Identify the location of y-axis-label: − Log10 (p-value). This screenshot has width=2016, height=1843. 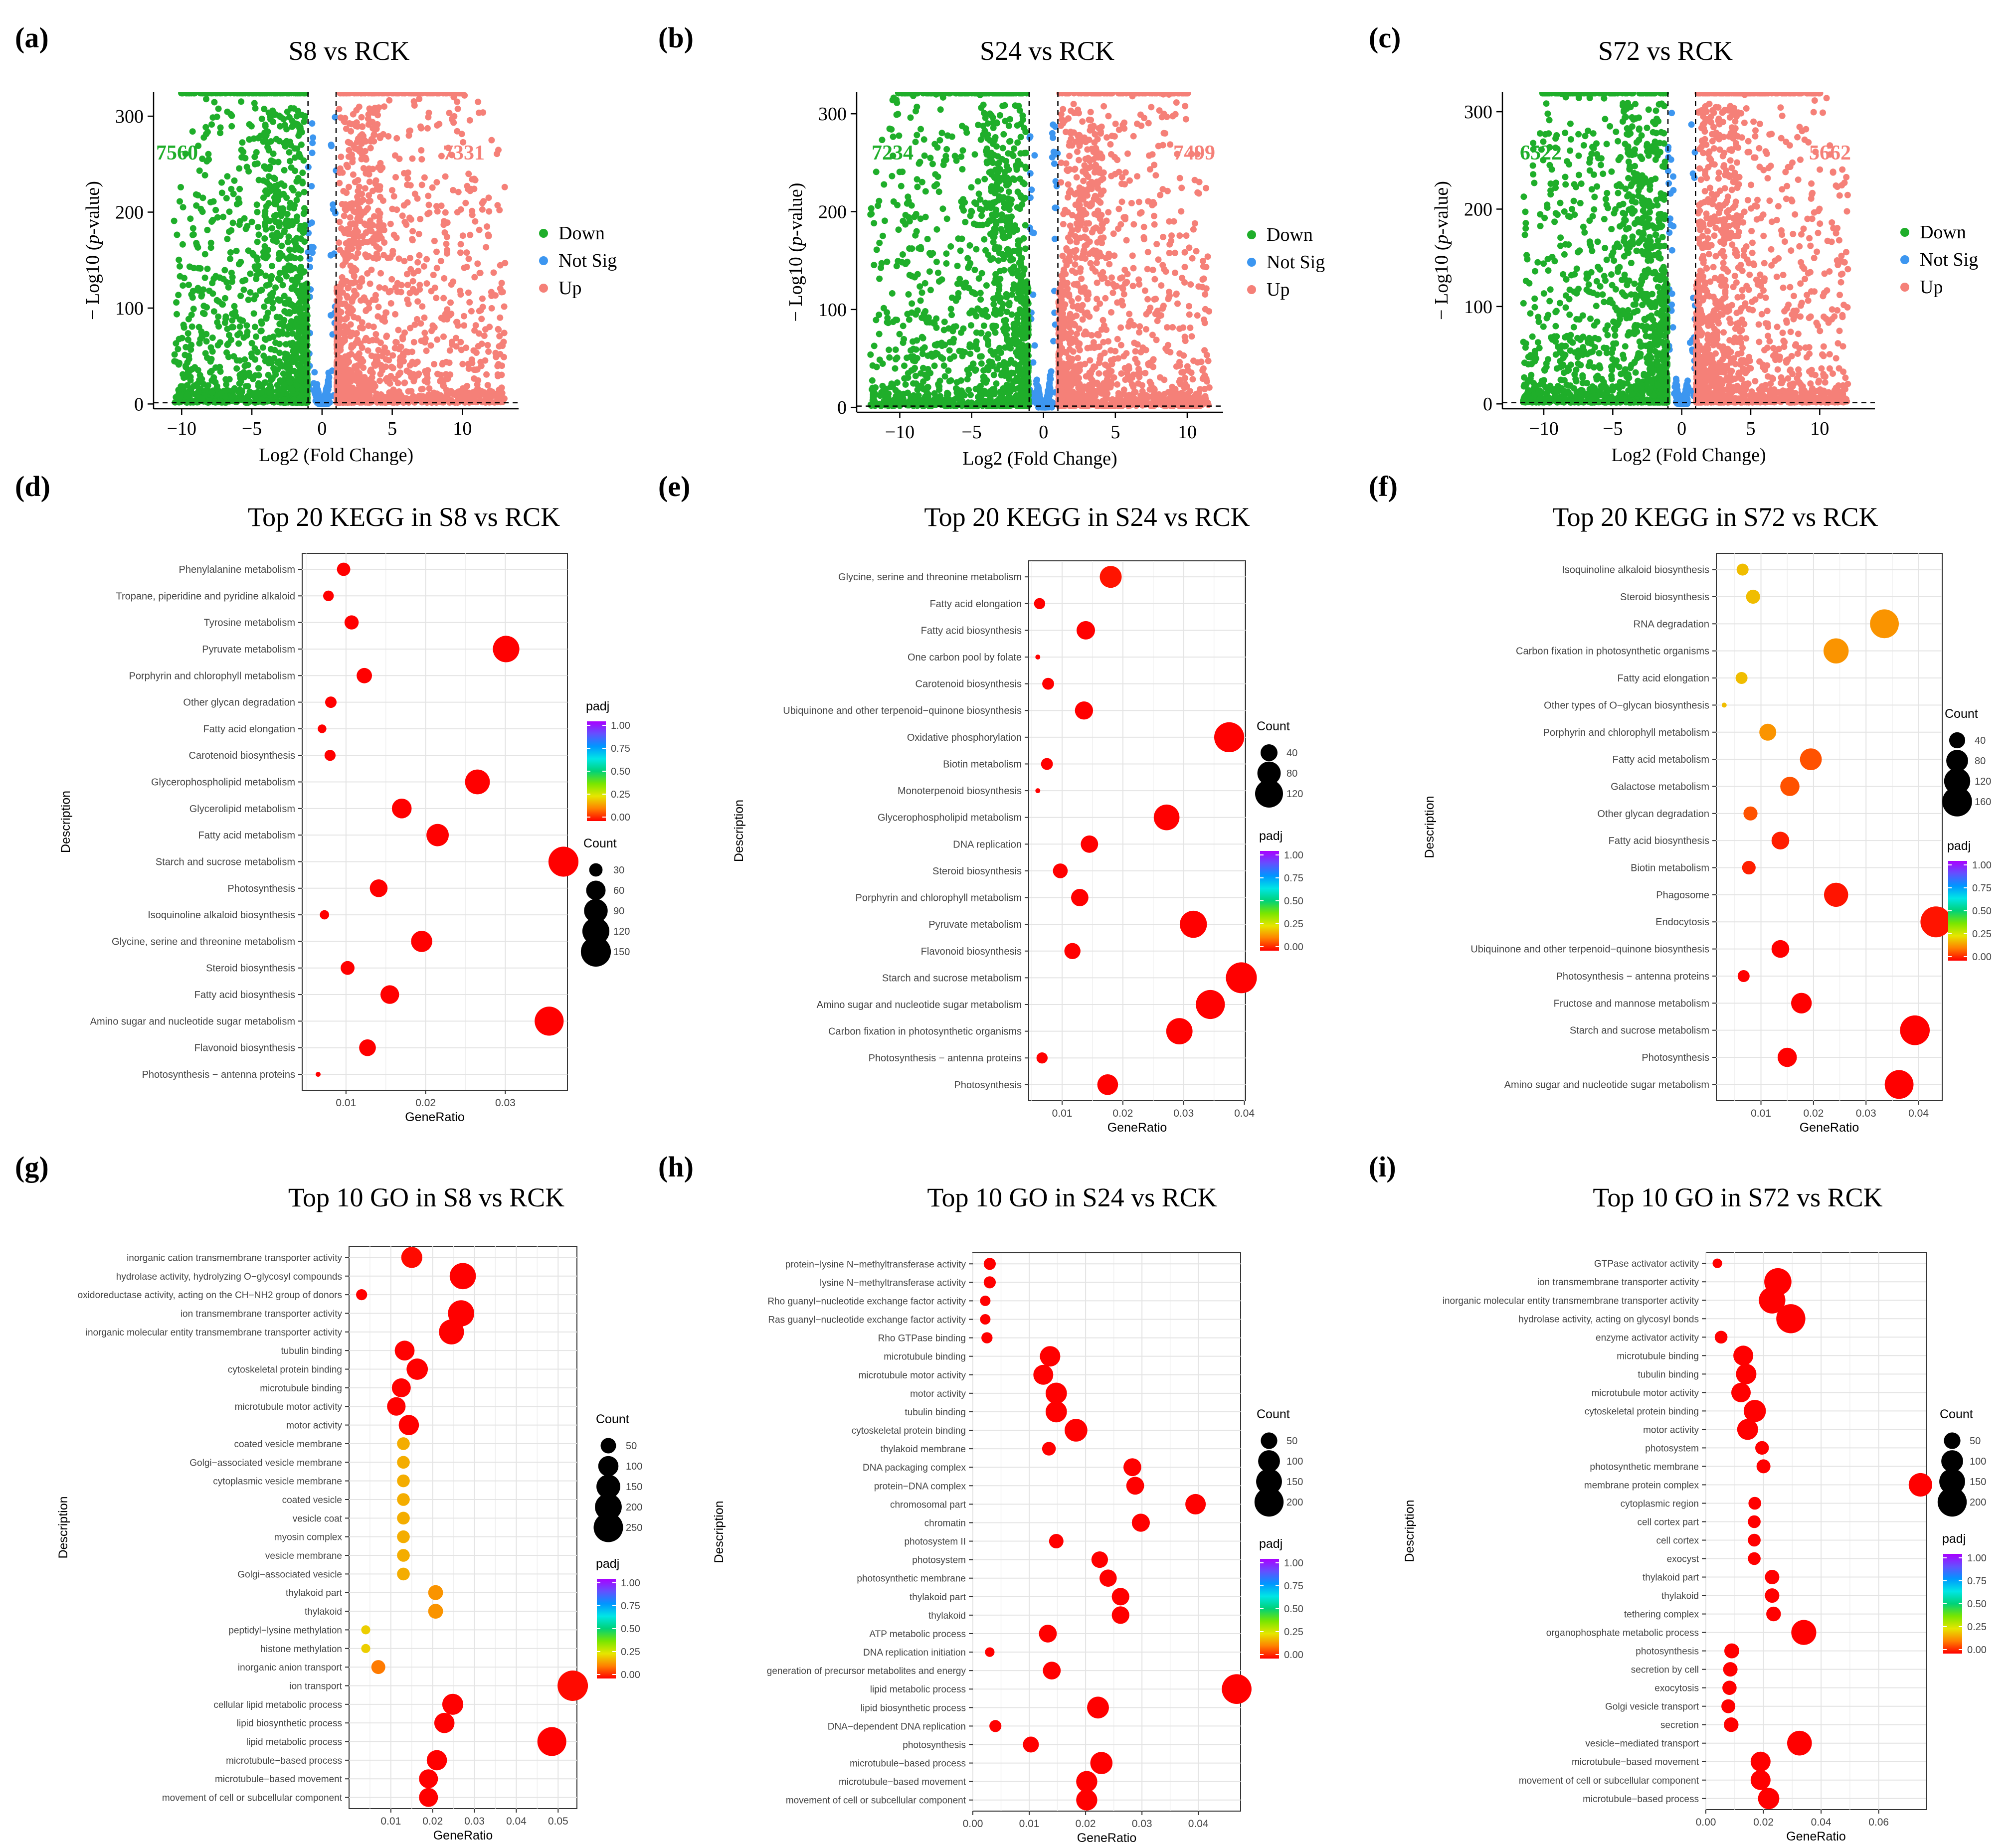
(93, 250).